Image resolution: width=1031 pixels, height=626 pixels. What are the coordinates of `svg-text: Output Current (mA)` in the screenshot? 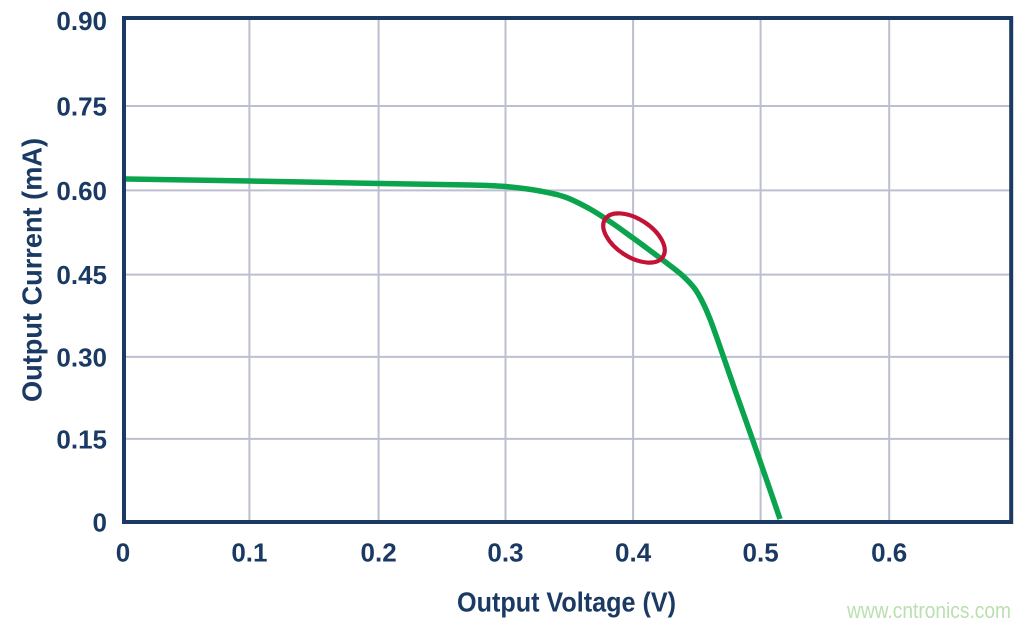 It's located at (32, 270).